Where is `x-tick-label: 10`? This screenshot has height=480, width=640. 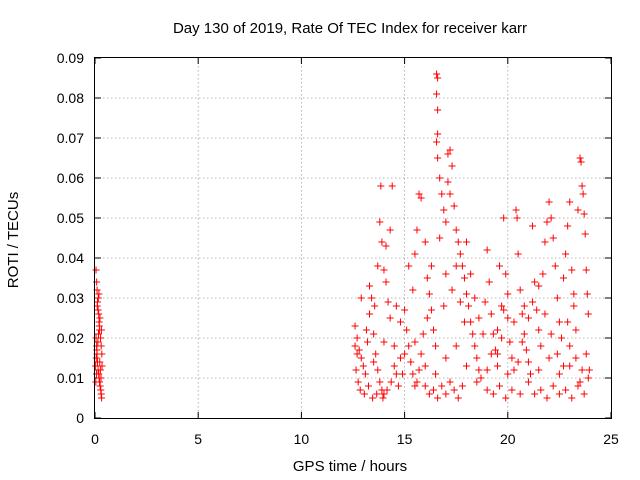 x-tick-label: 10 is located at coordinates (302, 439).